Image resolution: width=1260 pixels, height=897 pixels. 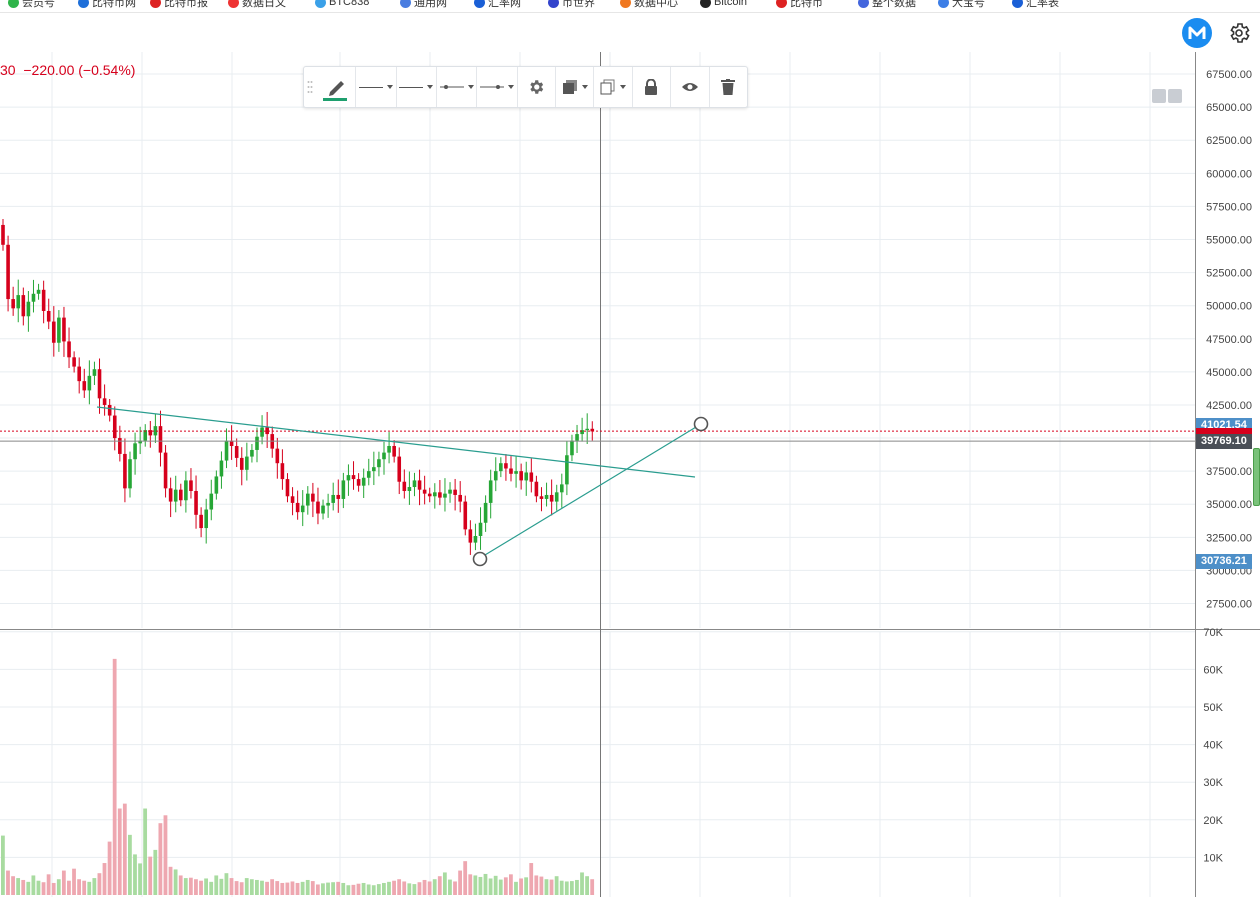 What do you see at coordinates (376, 87) in the screenshot?
I see `line-style-button` at bounding box center [376, 87].